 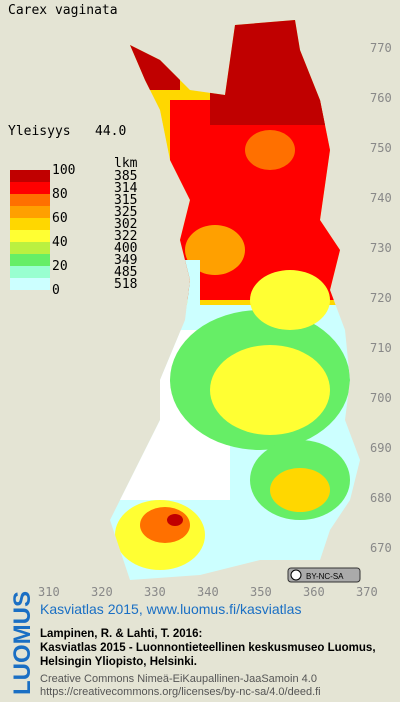 I want to click on legend-count: 315, so click(x=125, y=200).